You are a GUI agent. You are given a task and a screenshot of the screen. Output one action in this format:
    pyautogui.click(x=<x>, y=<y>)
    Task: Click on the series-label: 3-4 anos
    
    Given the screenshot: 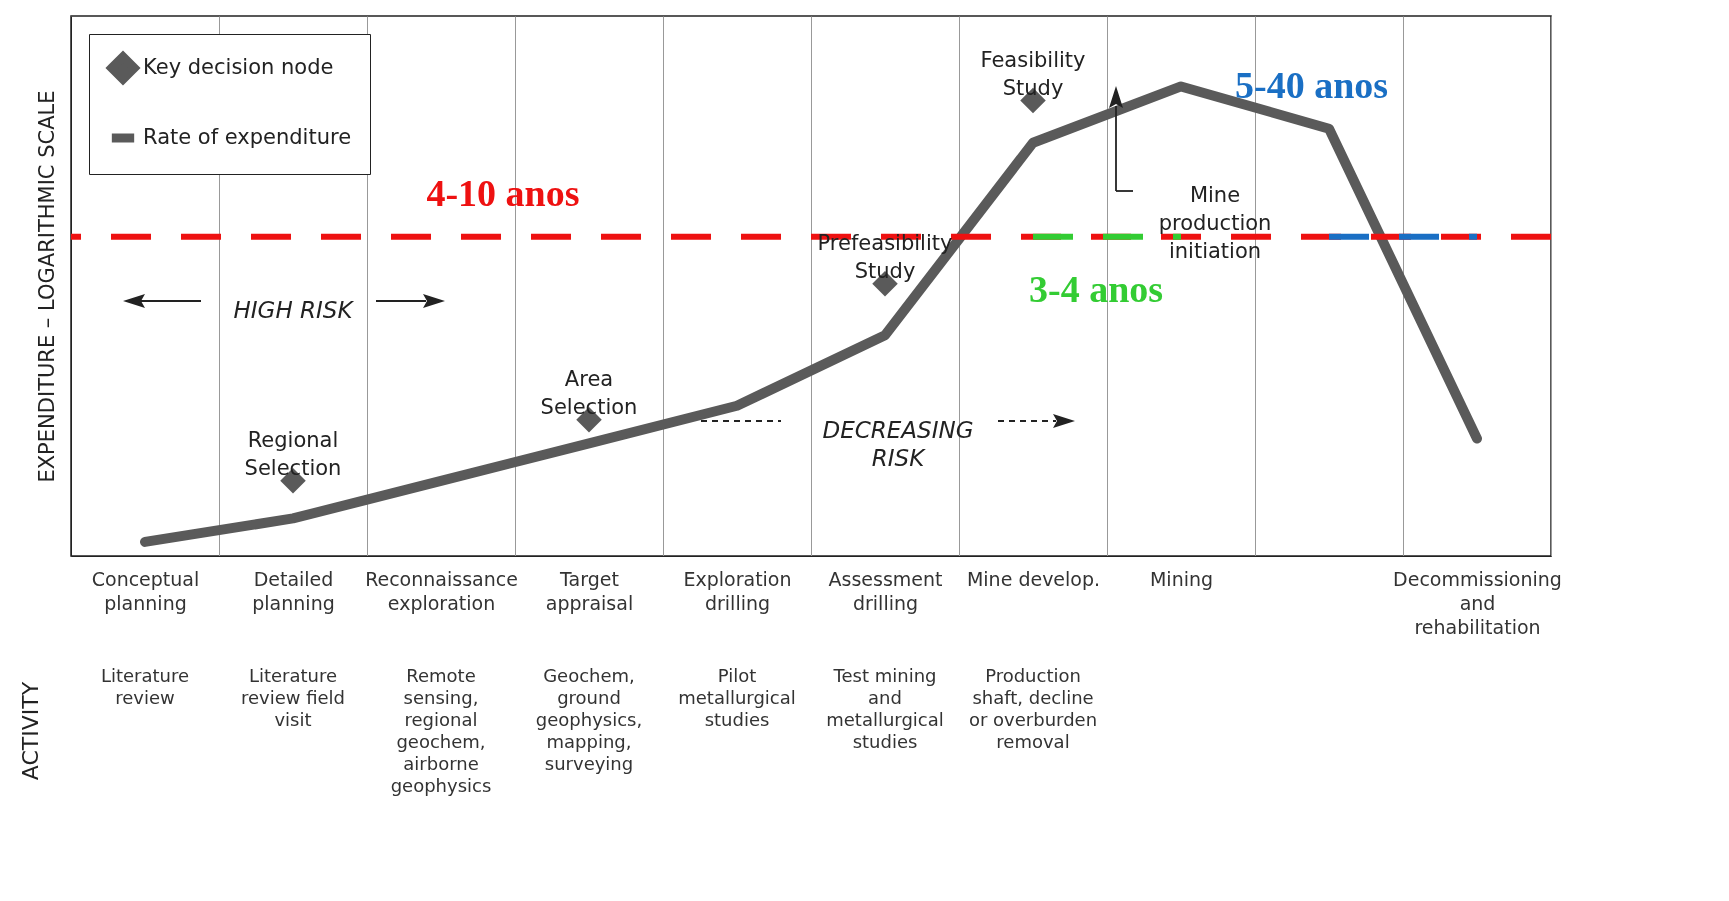 What is the action you would take?
    pyautogui.click(x=1096, y=288)
    